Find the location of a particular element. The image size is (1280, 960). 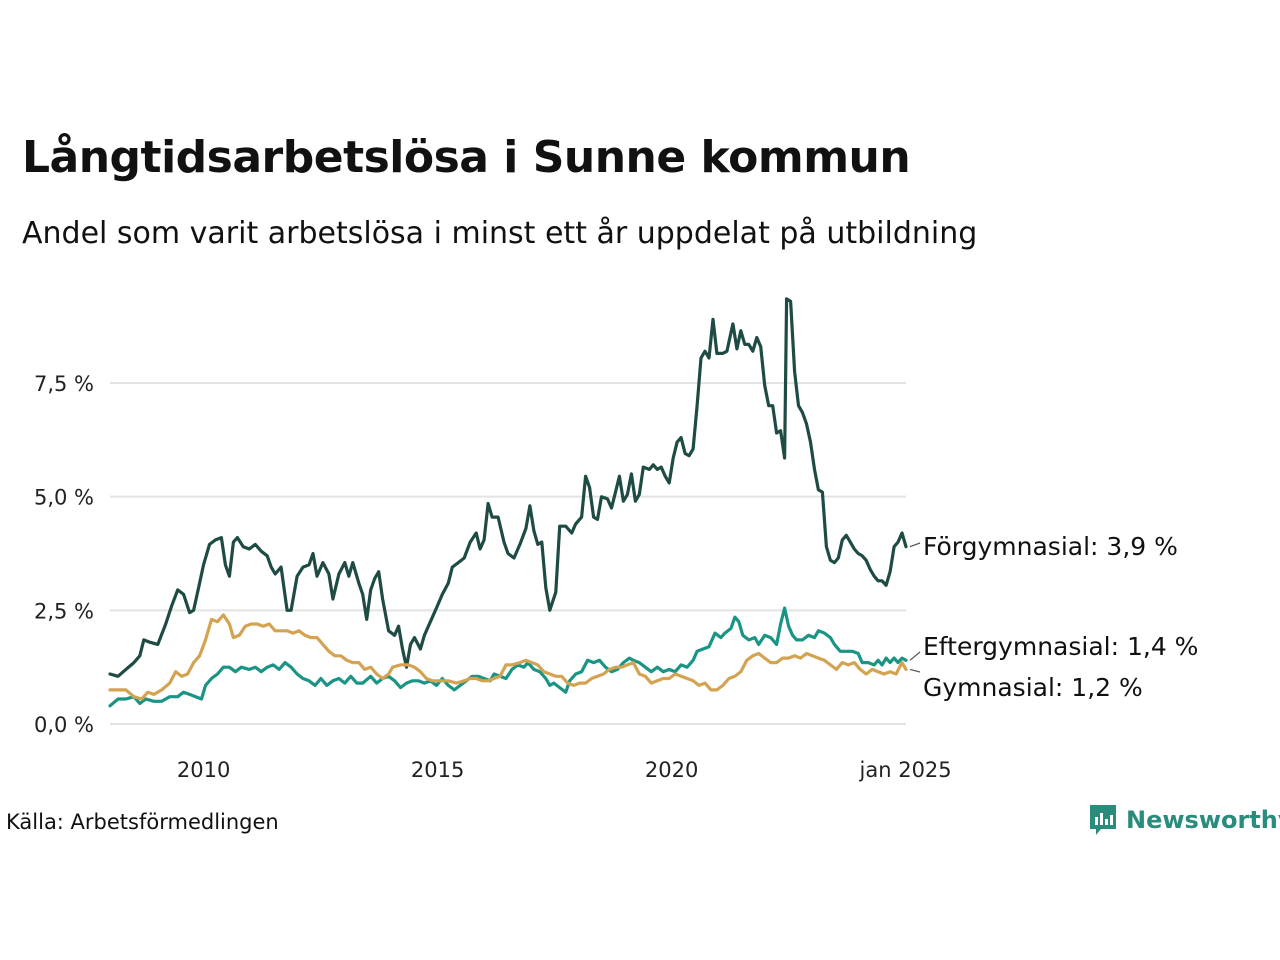

x-tick-label: 2015 is located at coordinates (437, 770).